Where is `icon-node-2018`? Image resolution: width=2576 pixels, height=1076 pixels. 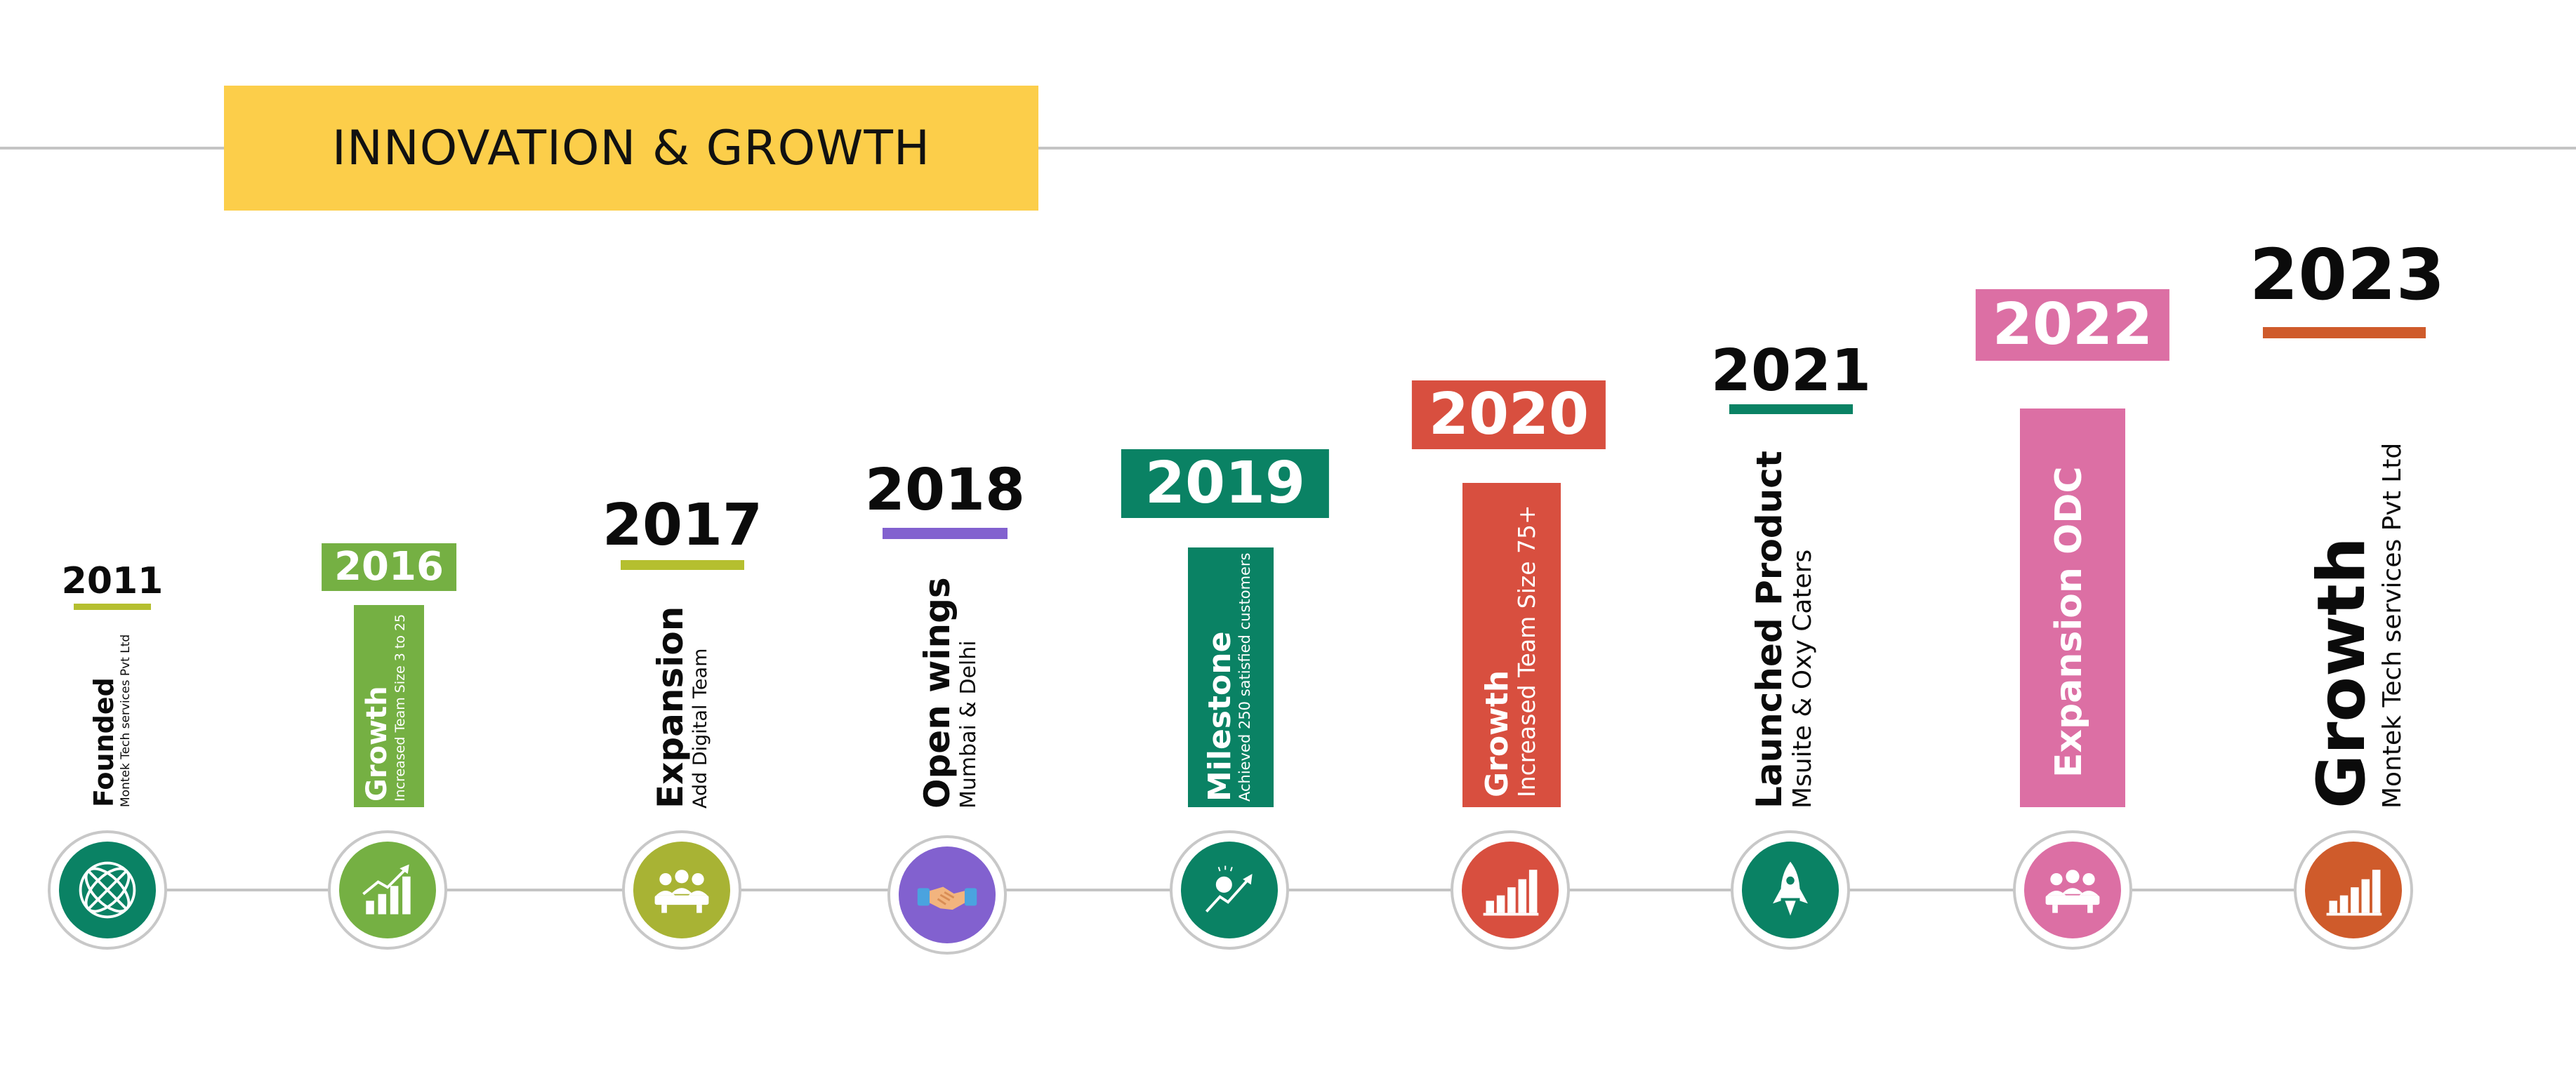
icon-node-2018 is located at coordinates (947, 895).